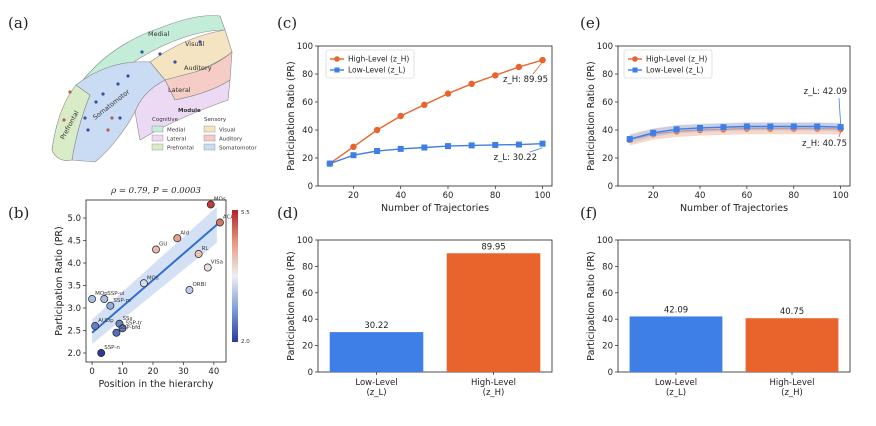  What do you see at coordinates (129, 328) in the screenshot?
I see `point-label: SSP-bfd` at bounding box center [129, 328].